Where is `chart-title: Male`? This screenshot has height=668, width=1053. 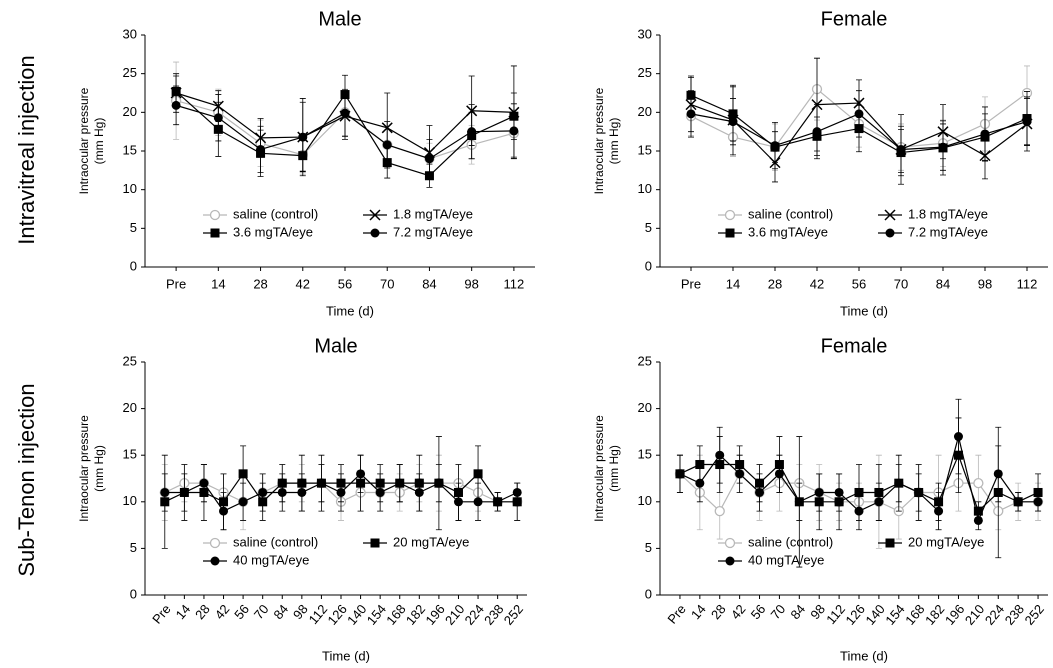 chart-title: Male is located at coordinates (335, 346).